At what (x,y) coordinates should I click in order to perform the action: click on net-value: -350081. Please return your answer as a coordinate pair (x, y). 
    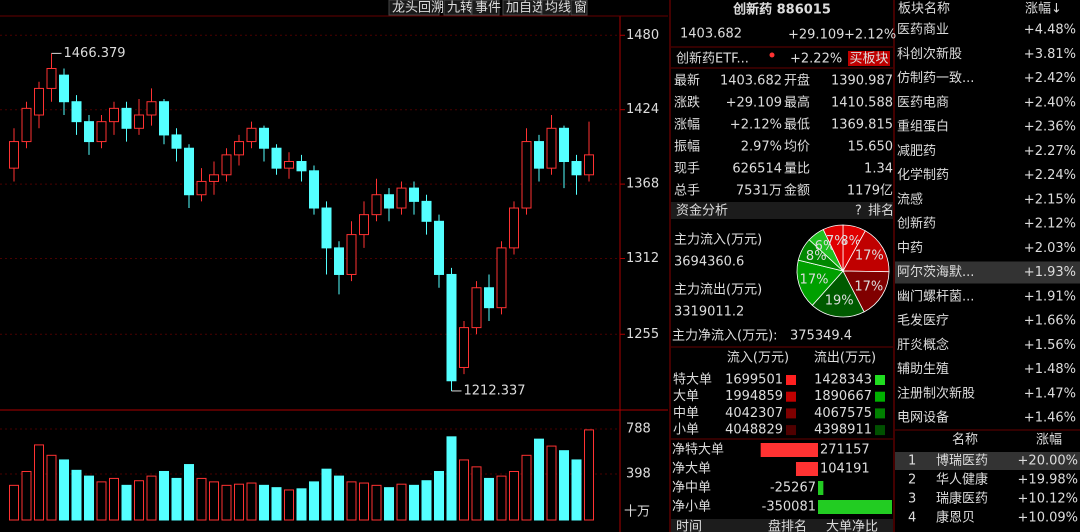
    Looking at the image, I should click on (789, 507).